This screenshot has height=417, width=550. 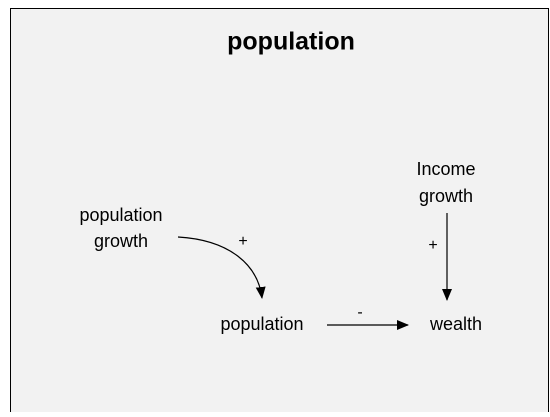 What do you see at coordinates (359, 312) in the screenshot?
I see `edge-sign: -` at bounding box center [359, 312].